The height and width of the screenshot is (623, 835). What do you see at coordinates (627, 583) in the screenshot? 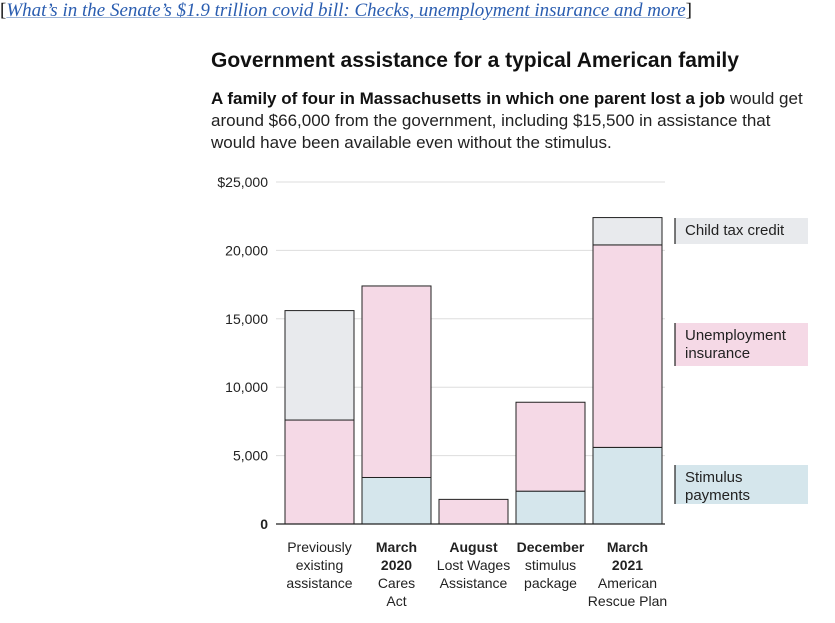
I see `x-tick-label-line: American` at bounding box center [627, 583].